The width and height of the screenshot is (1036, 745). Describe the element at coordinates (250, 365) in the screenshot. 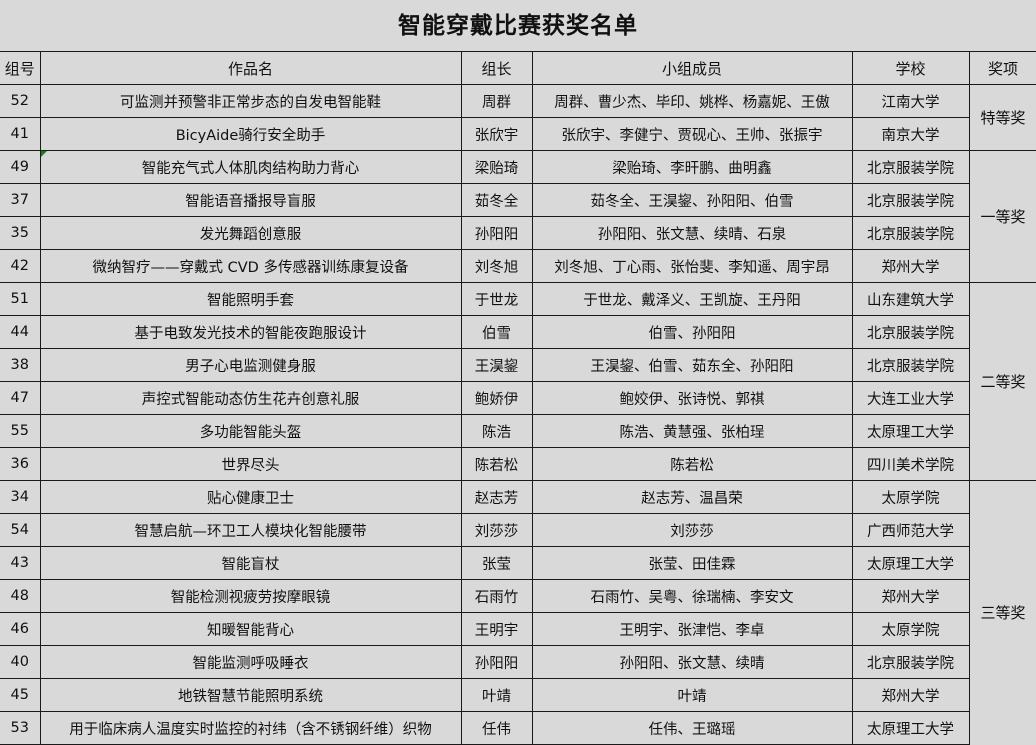

I see `work-name-cell: 男子心电监测健身服` at that location.